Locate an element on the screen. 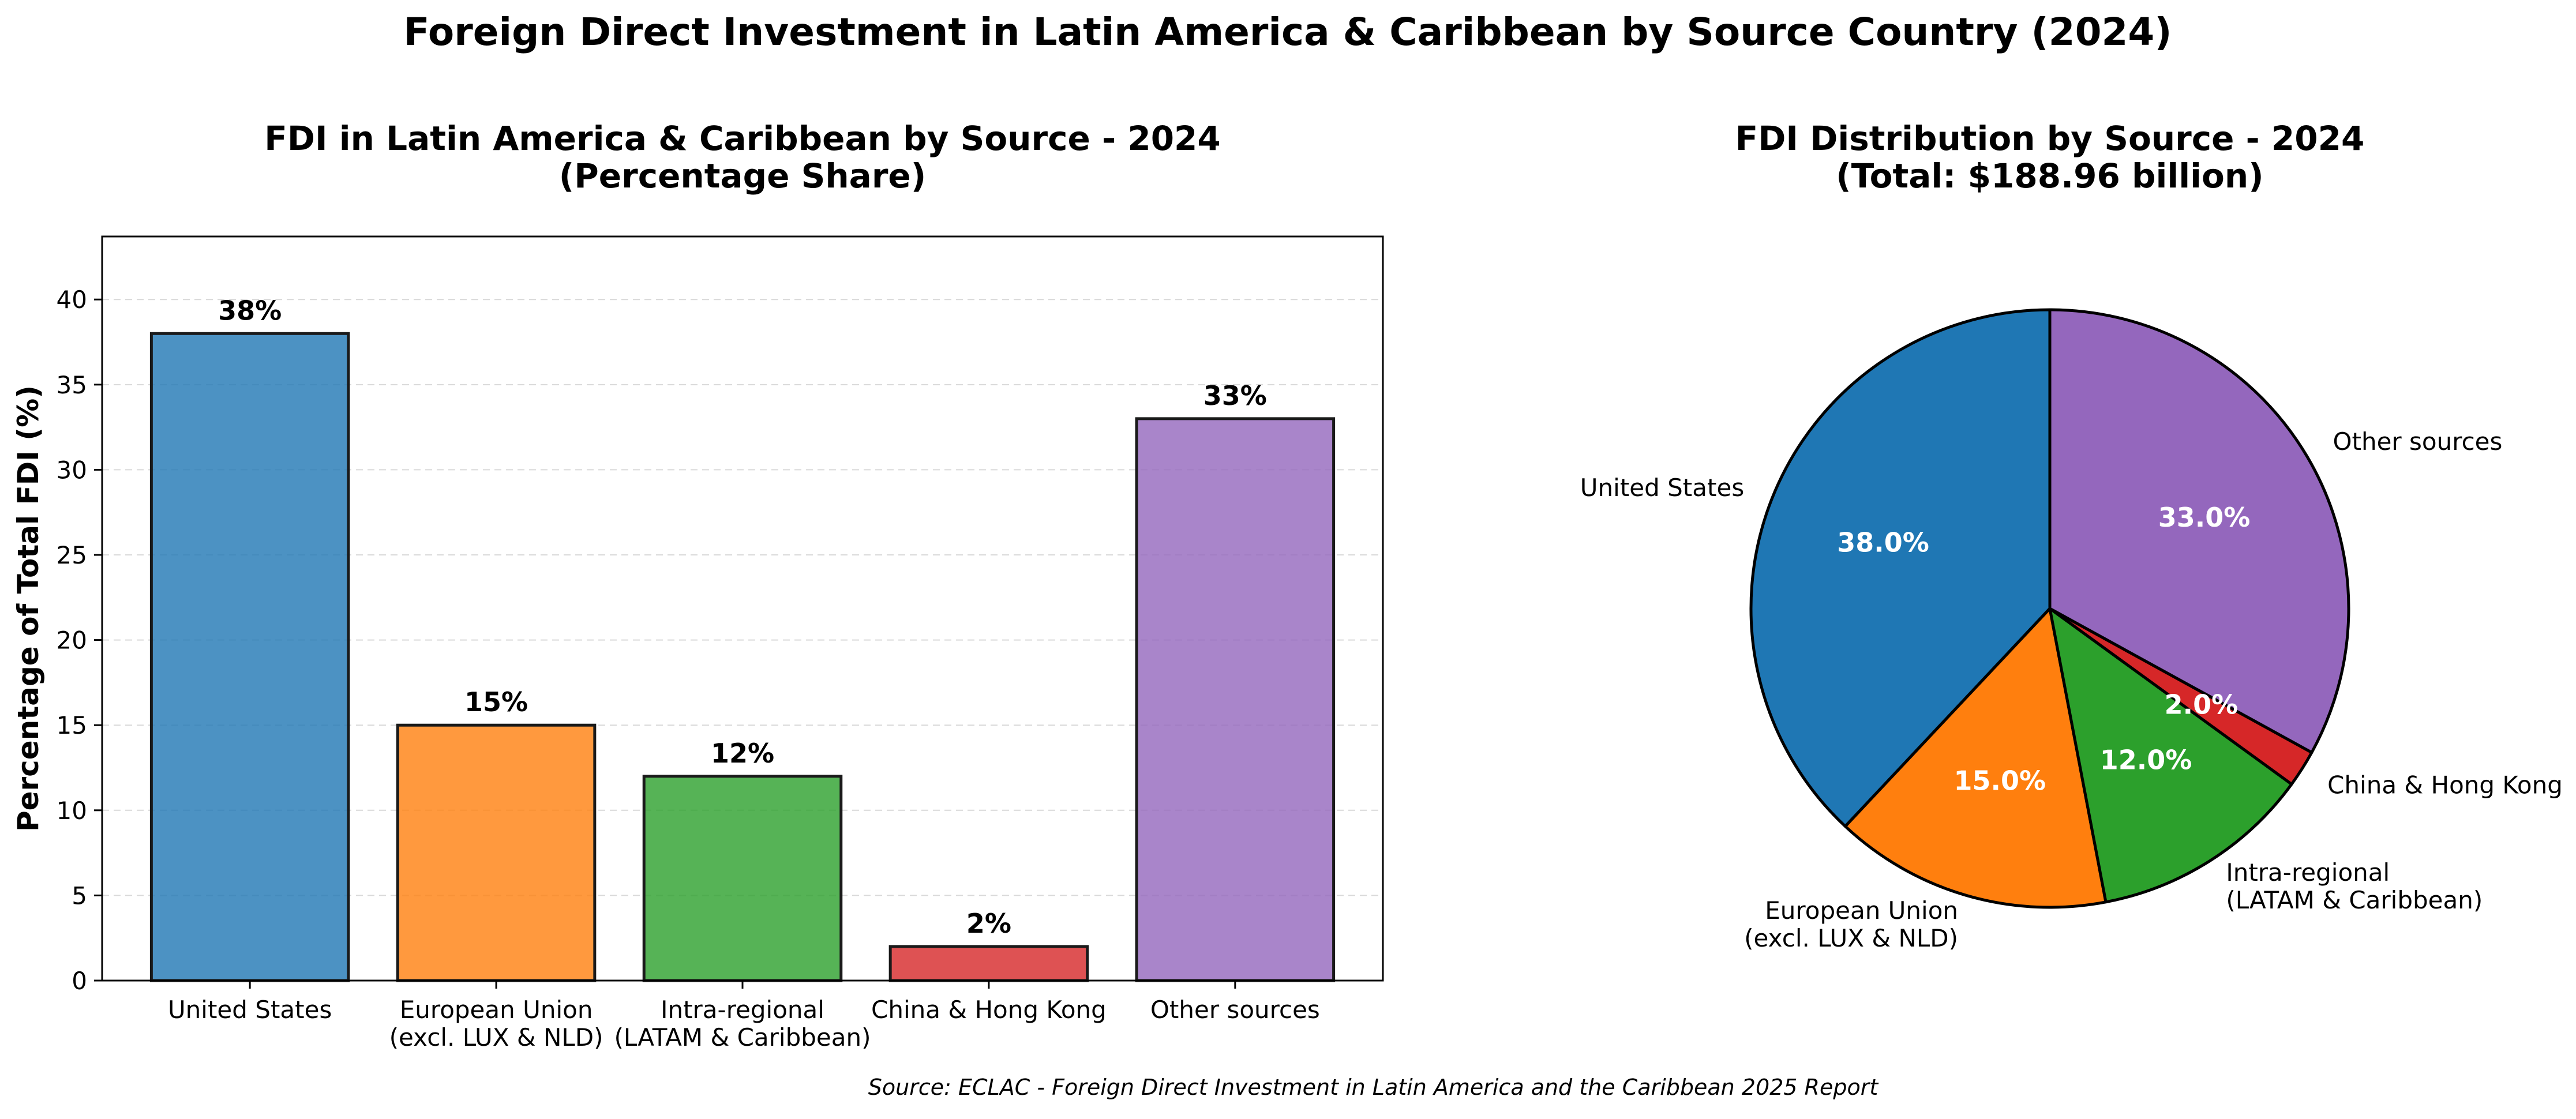  pie-label-united-states: United States is located at coordinates (1662, 488).